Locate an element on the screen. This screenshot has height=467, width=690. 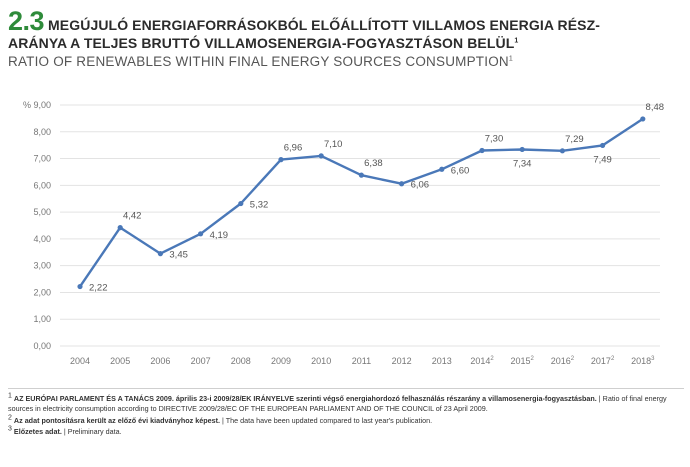
footnote-1-mark: 1 is located at coordinates (10, 396).